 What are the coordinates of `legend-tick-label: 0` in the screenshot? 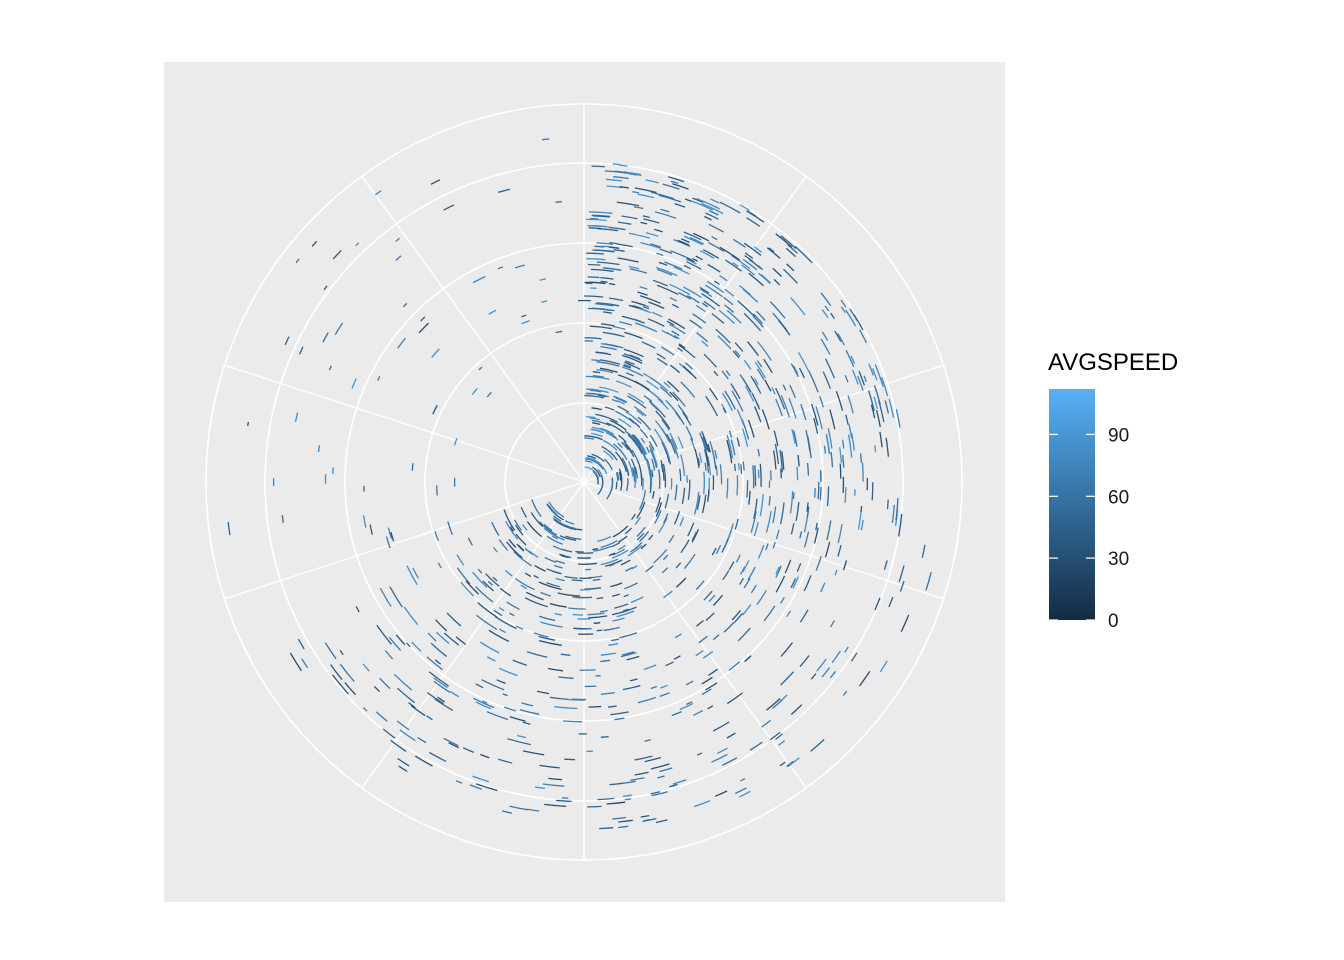 It's located at (1113, 621).